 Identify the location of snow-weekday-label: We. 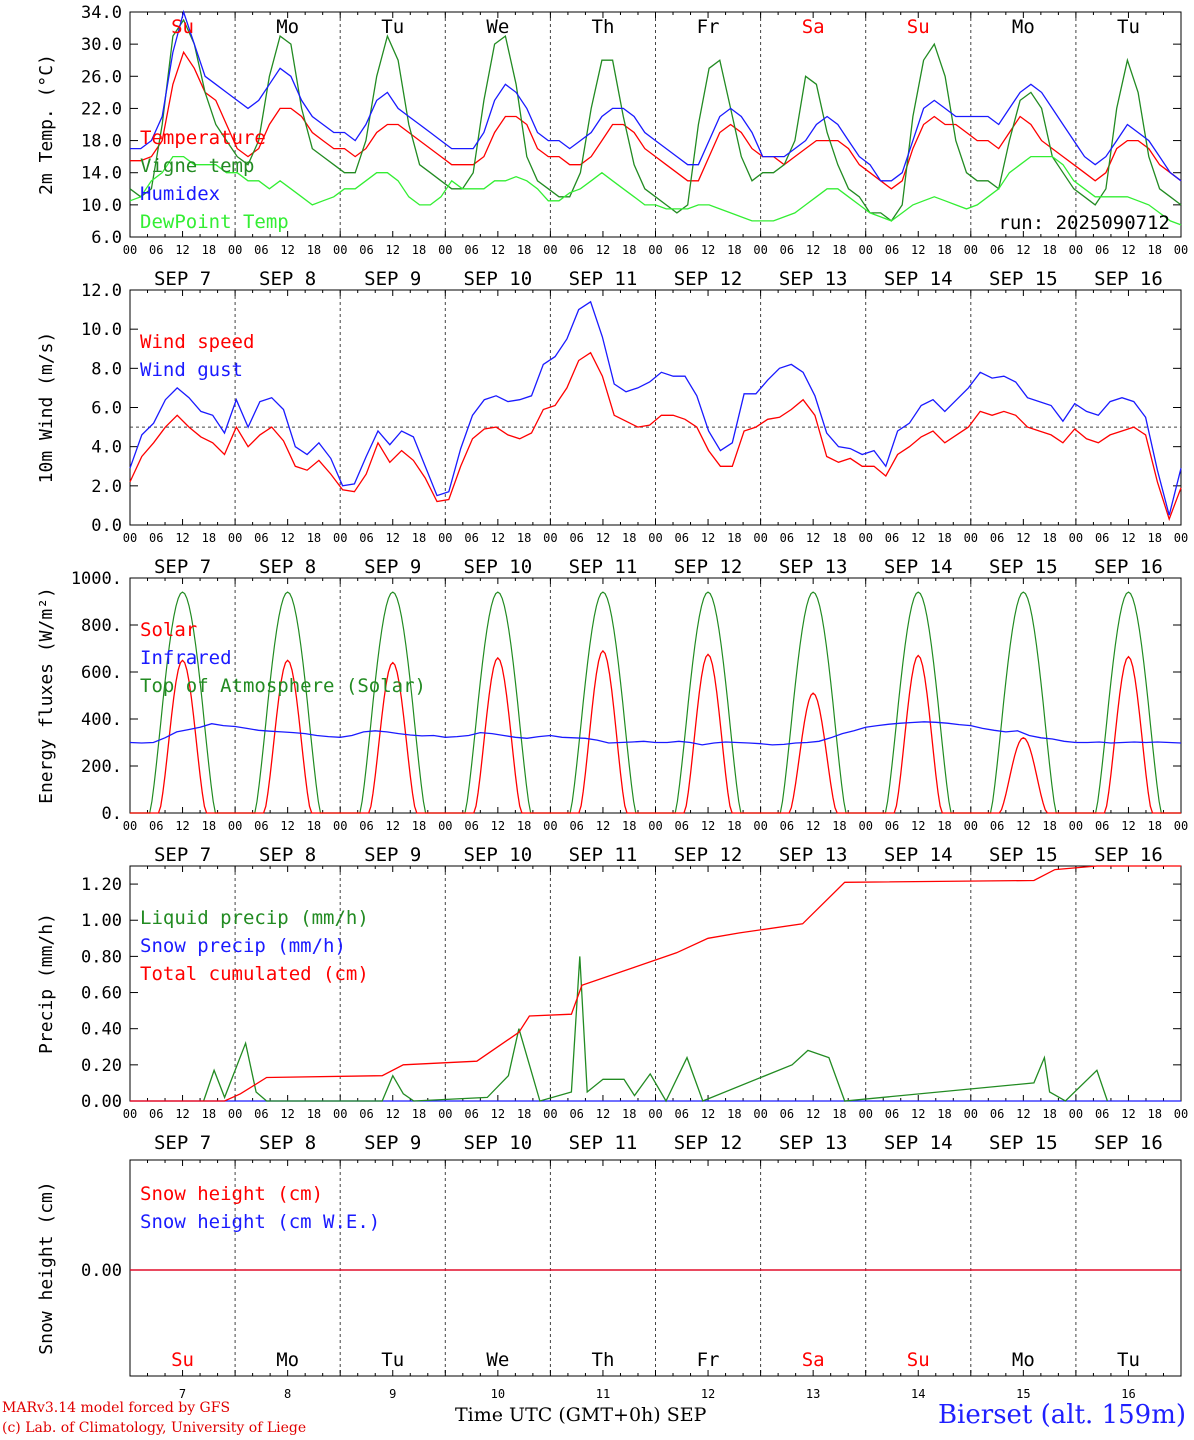
(497, 1360).